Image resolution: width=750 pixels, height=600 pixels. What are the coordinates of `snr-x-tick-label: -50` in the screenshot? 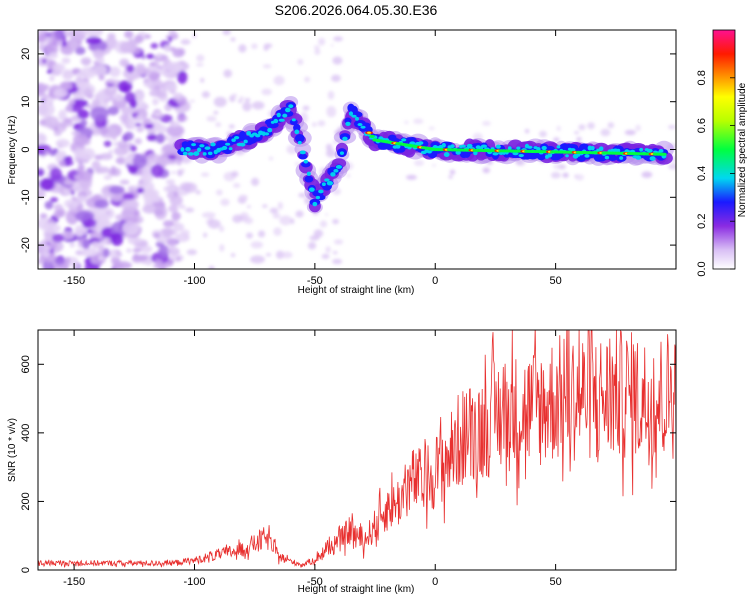 It's located at (315, 582).